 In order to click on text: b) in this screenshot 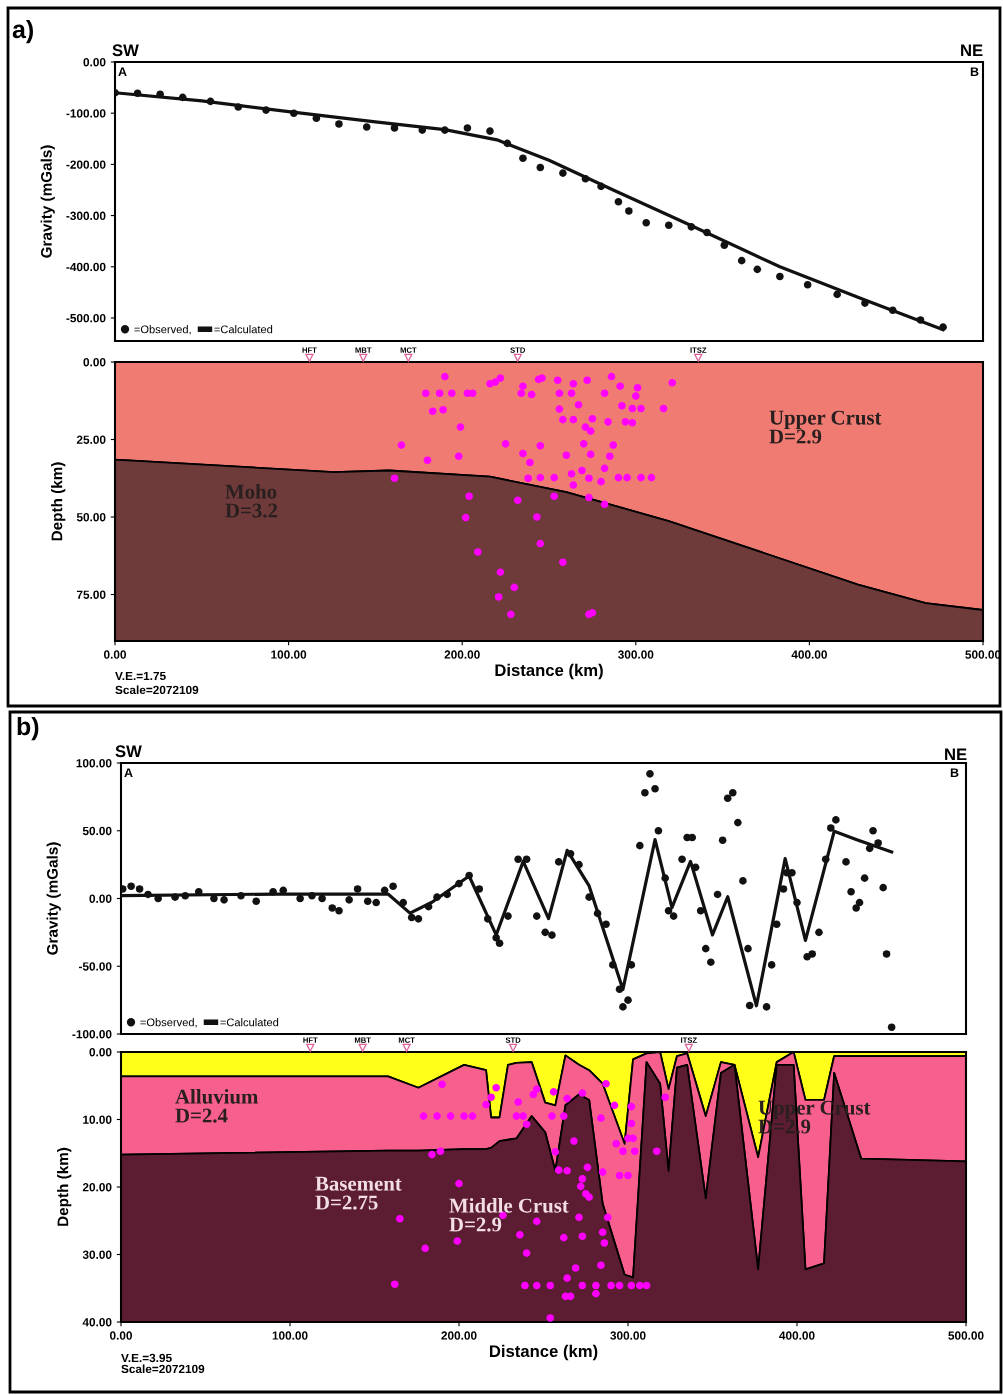, I will do `click(28, 728)`.